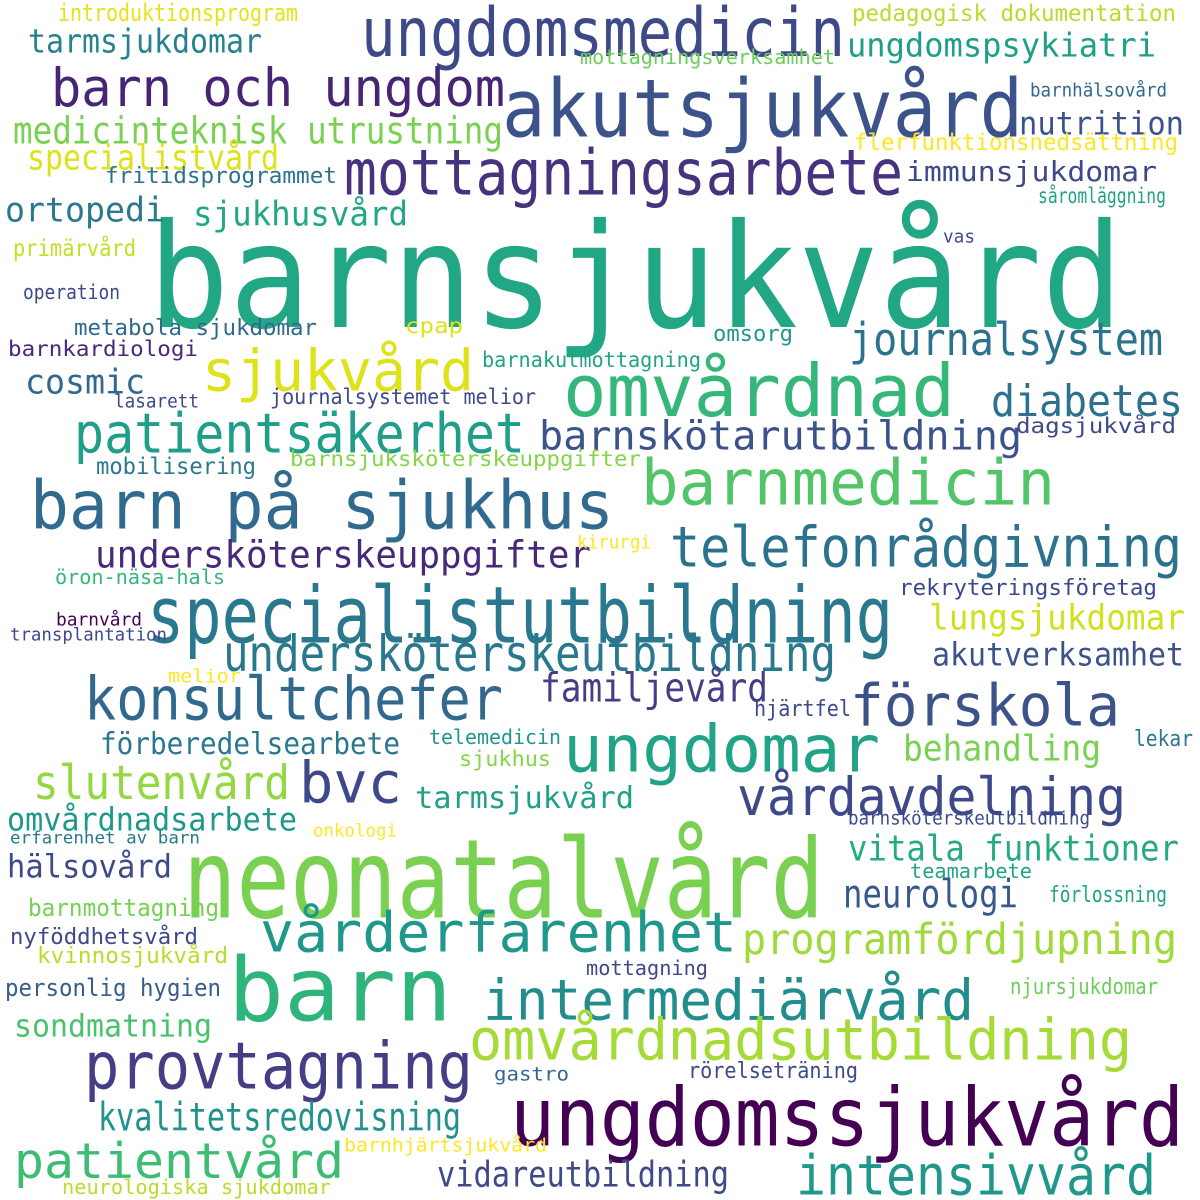 This screenshot has height=1200, width=1200. Describe the element at coordinates (195, 327) in the screenshot. I see `word-metabola-sjukdomar: metabola sjukdomar` at that location.